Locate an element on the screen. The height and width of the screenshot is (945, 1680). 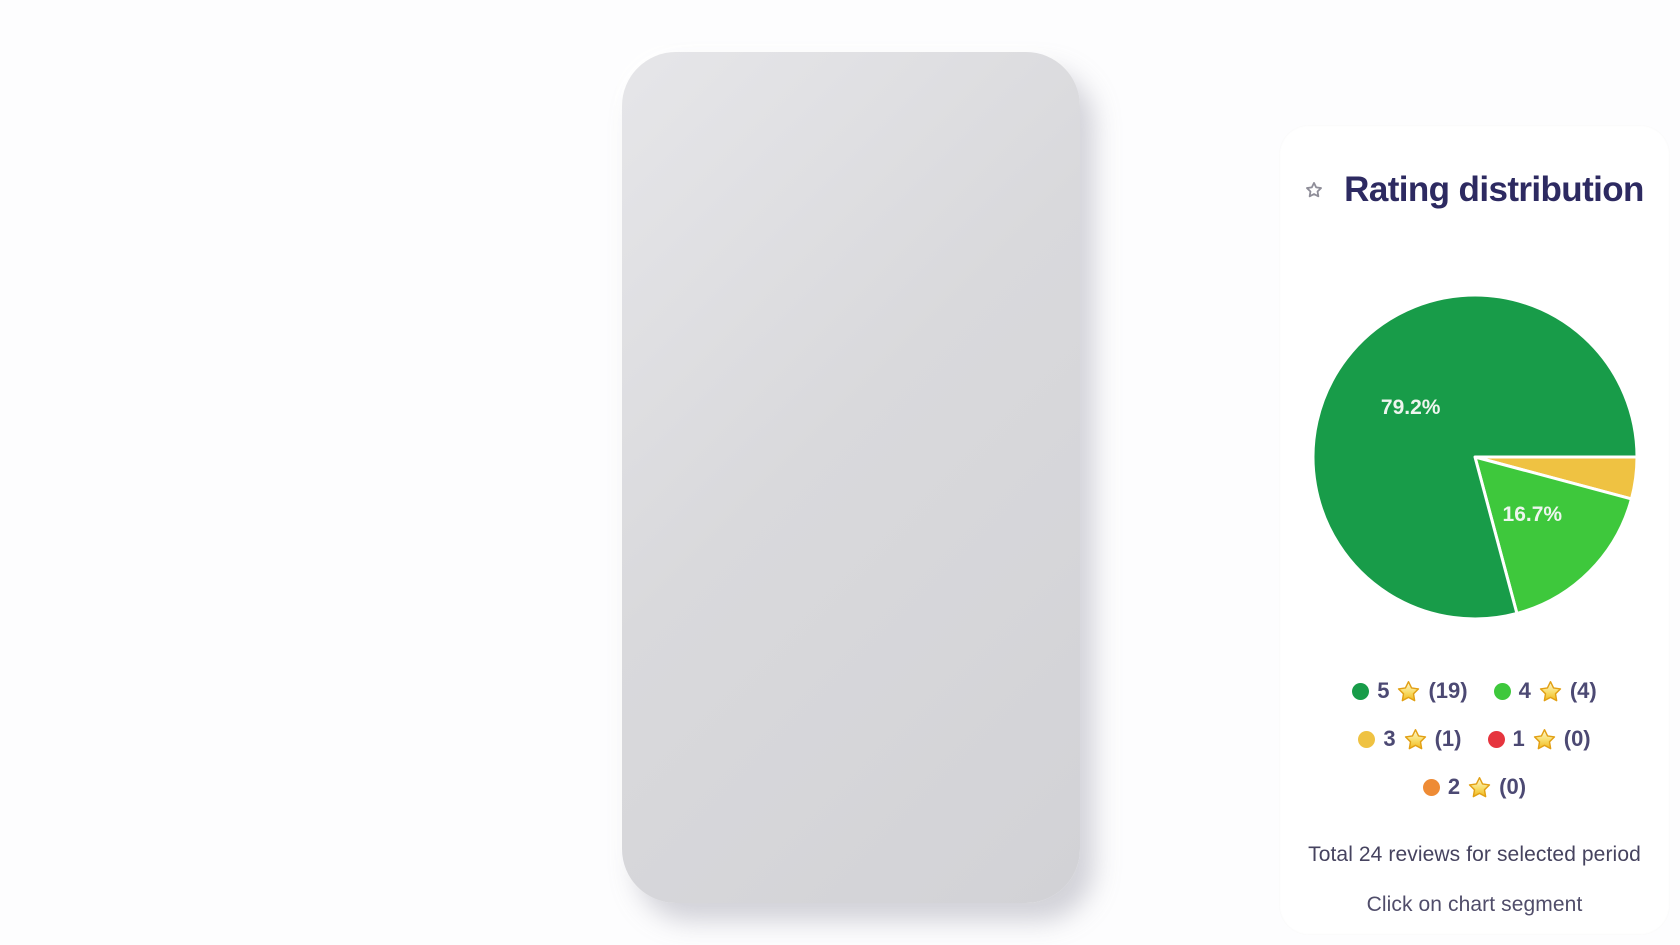
pie-chart-area: 16.7% 79.2% is located at coordinates (1474, 457).